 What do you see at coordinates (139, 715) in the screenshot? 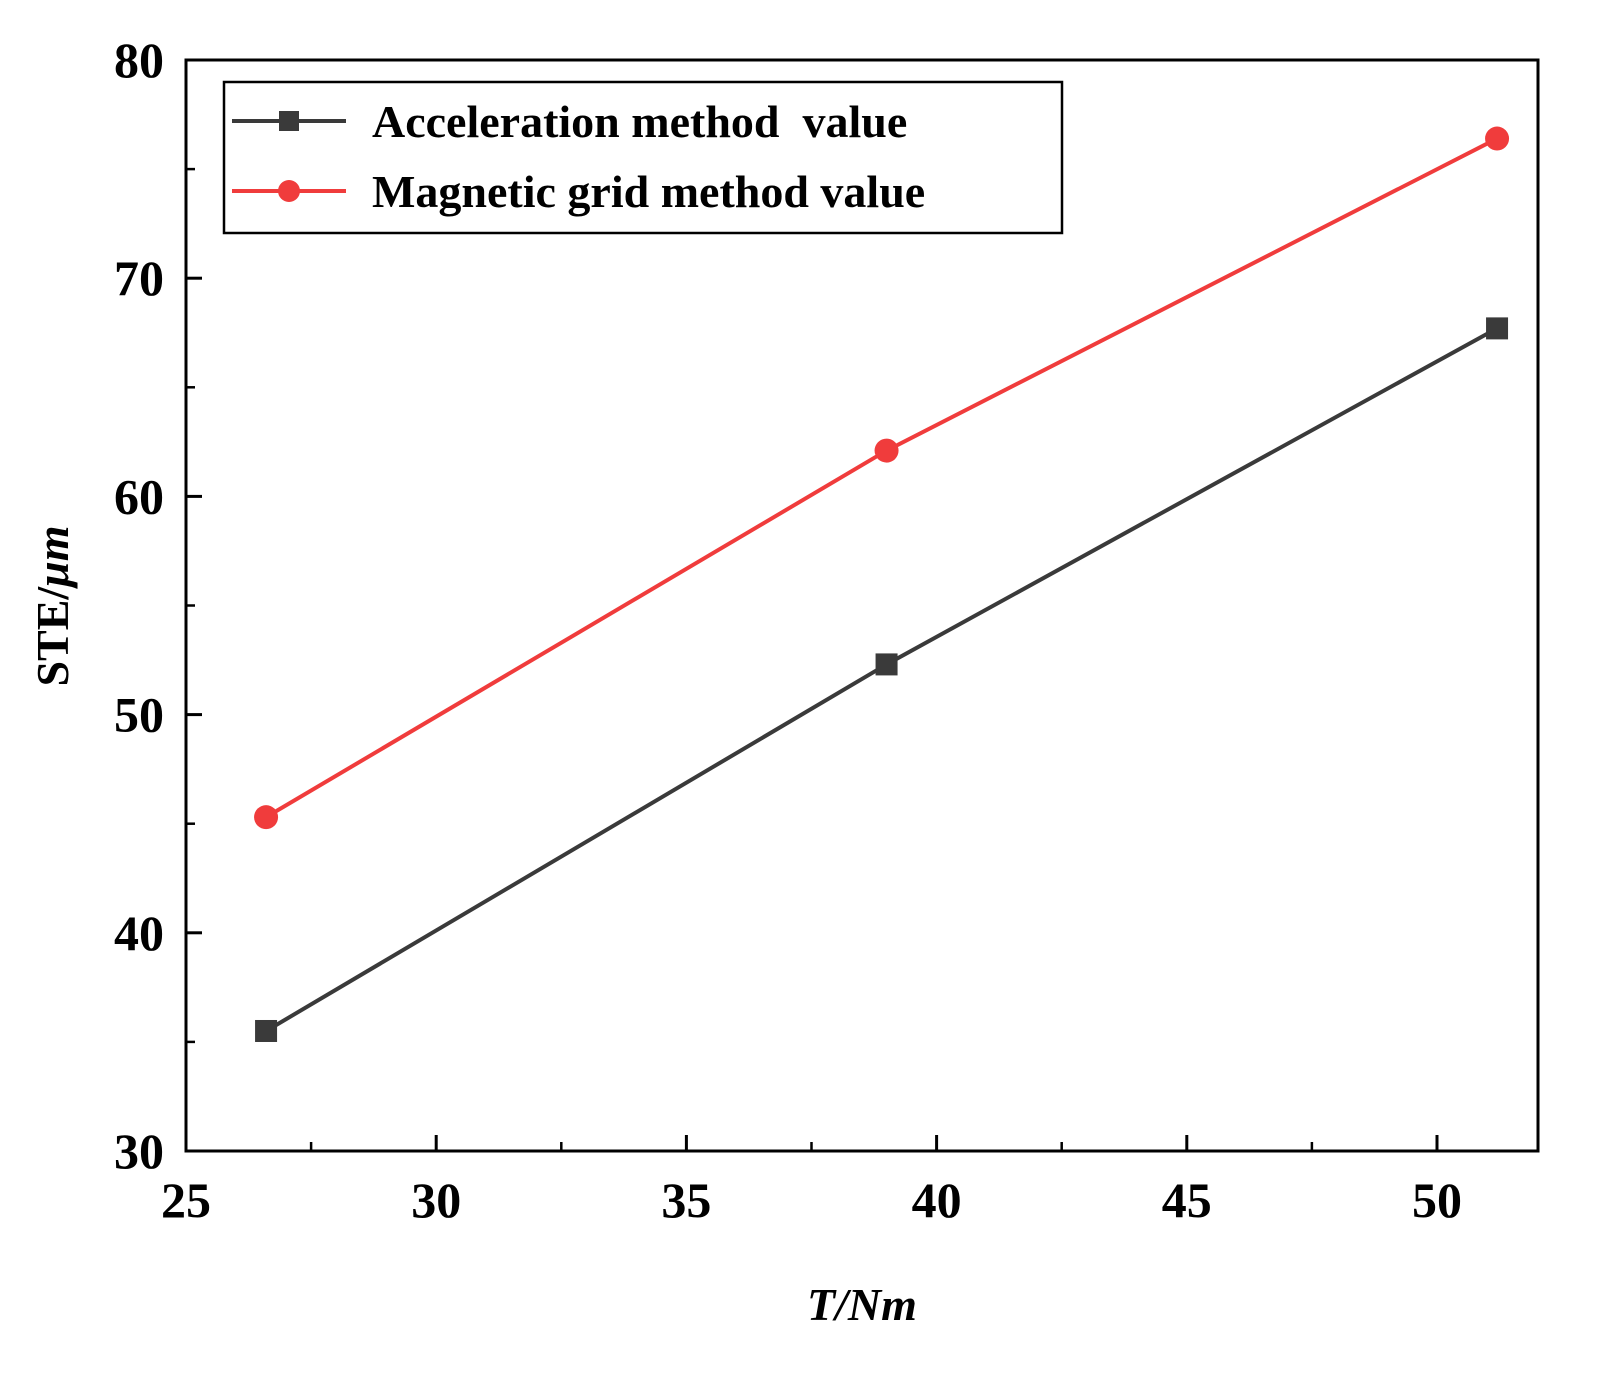
I see `y-tick-label: 50` at bounding box center [139, 715].